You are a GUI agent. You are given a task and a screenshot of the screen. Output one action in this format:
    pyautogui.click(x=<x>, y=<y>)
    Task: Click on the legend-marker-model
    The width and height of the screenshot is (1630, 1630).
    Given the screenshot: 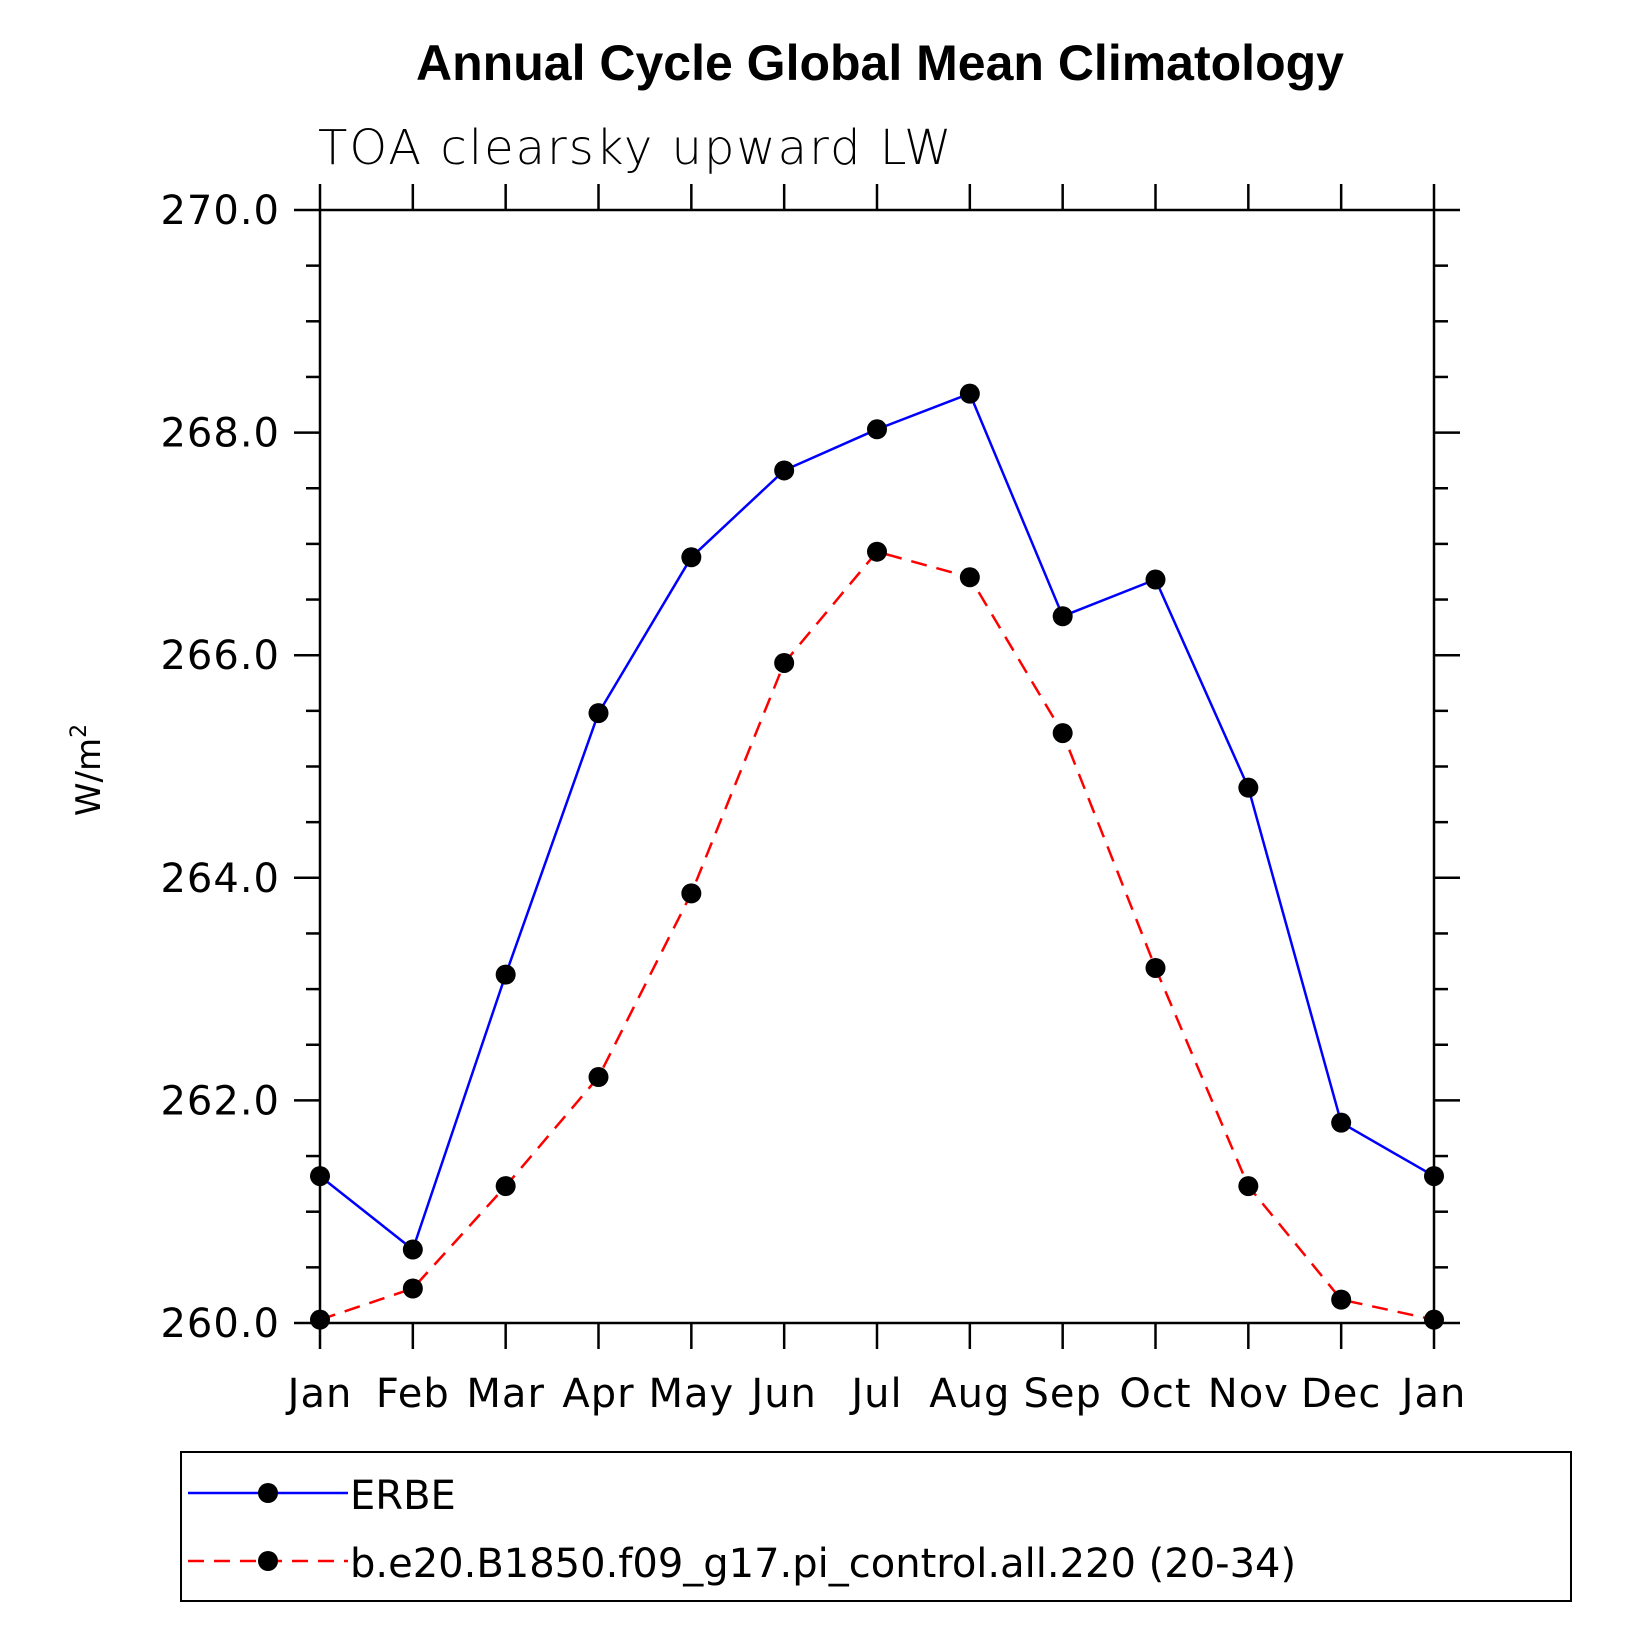 What is the action you would take?
    pyautogui.click(x=268, y=1561)
    